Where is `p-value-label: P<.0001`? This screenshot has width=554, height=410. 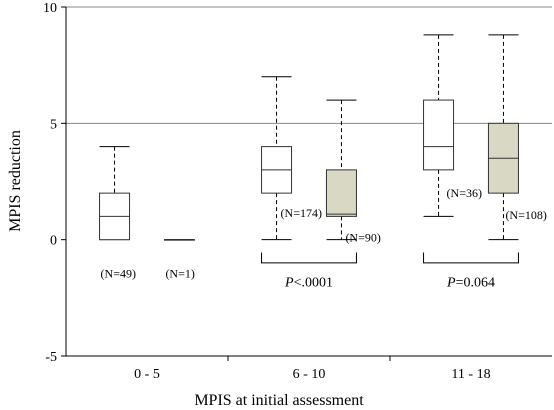
p-value-label: P<.0001 is located at coordinates (308, 283).